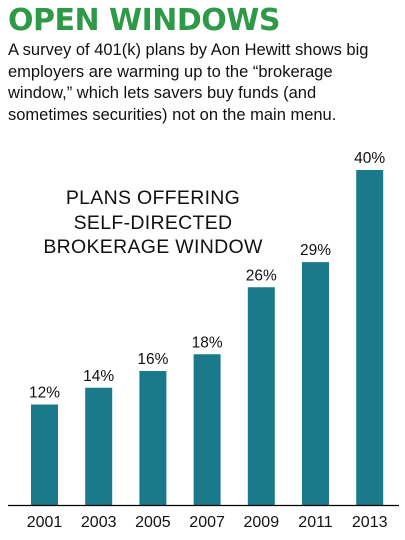 The height and width of the screenshot is (540, 405). I want to click on x-tick-label-2005: 2005, so click(153, 522).